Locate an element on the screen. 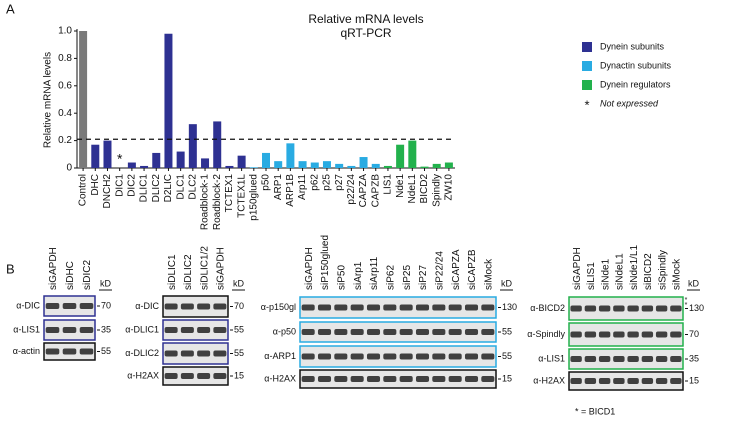 The width and height of the screenshot is (744, 427). lane-label: siDIC2 is located at coordinates (87, 275).